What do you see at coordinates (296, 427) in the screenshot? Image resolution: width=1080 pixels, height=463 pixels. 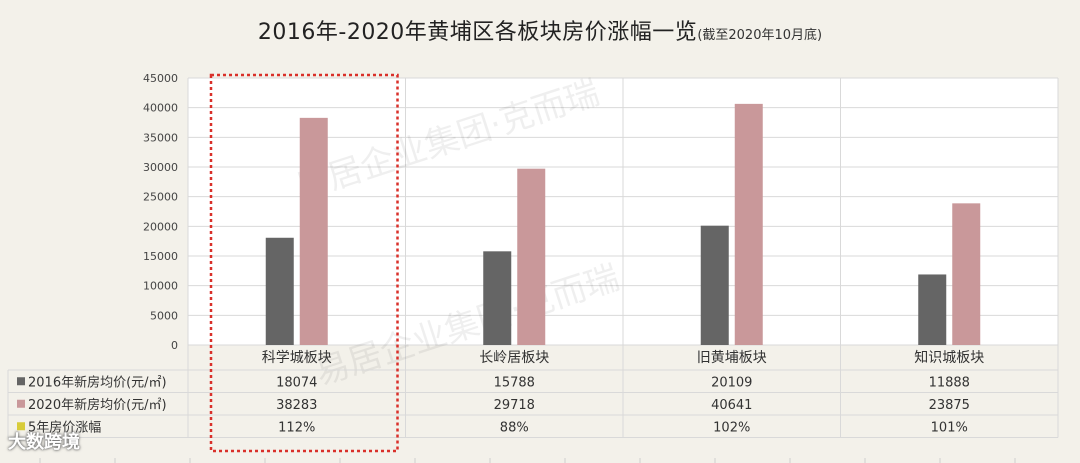 I see `table-cell: 112%` at bounding box center [296, 427].